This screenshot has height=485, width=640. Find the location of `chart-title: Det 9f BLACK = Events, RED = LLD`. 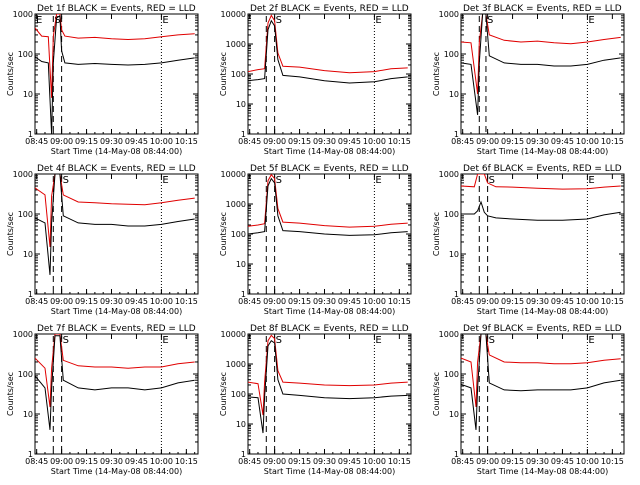

chart-title: Det 9f BLACK = Events, RED = LLD is located at coordinates (542, 329).